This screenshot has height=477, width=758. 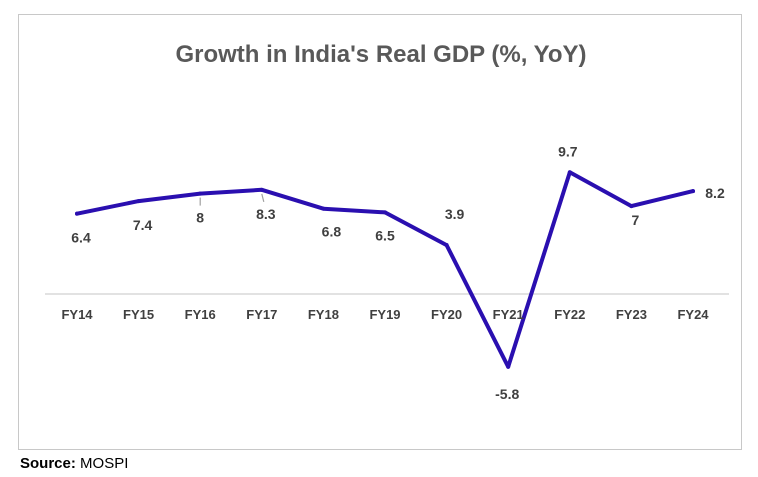 I want to click on data-label-fy22: 9.7, so click(x=568, y=151).